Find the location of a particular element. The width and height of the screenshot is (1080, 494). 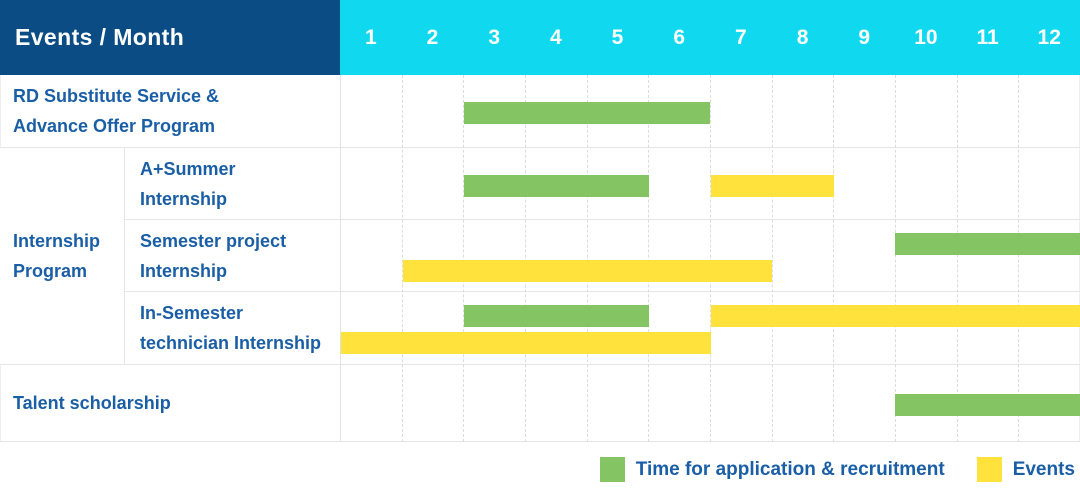

month-label-8: 8 is located at coordinates (802, 37).